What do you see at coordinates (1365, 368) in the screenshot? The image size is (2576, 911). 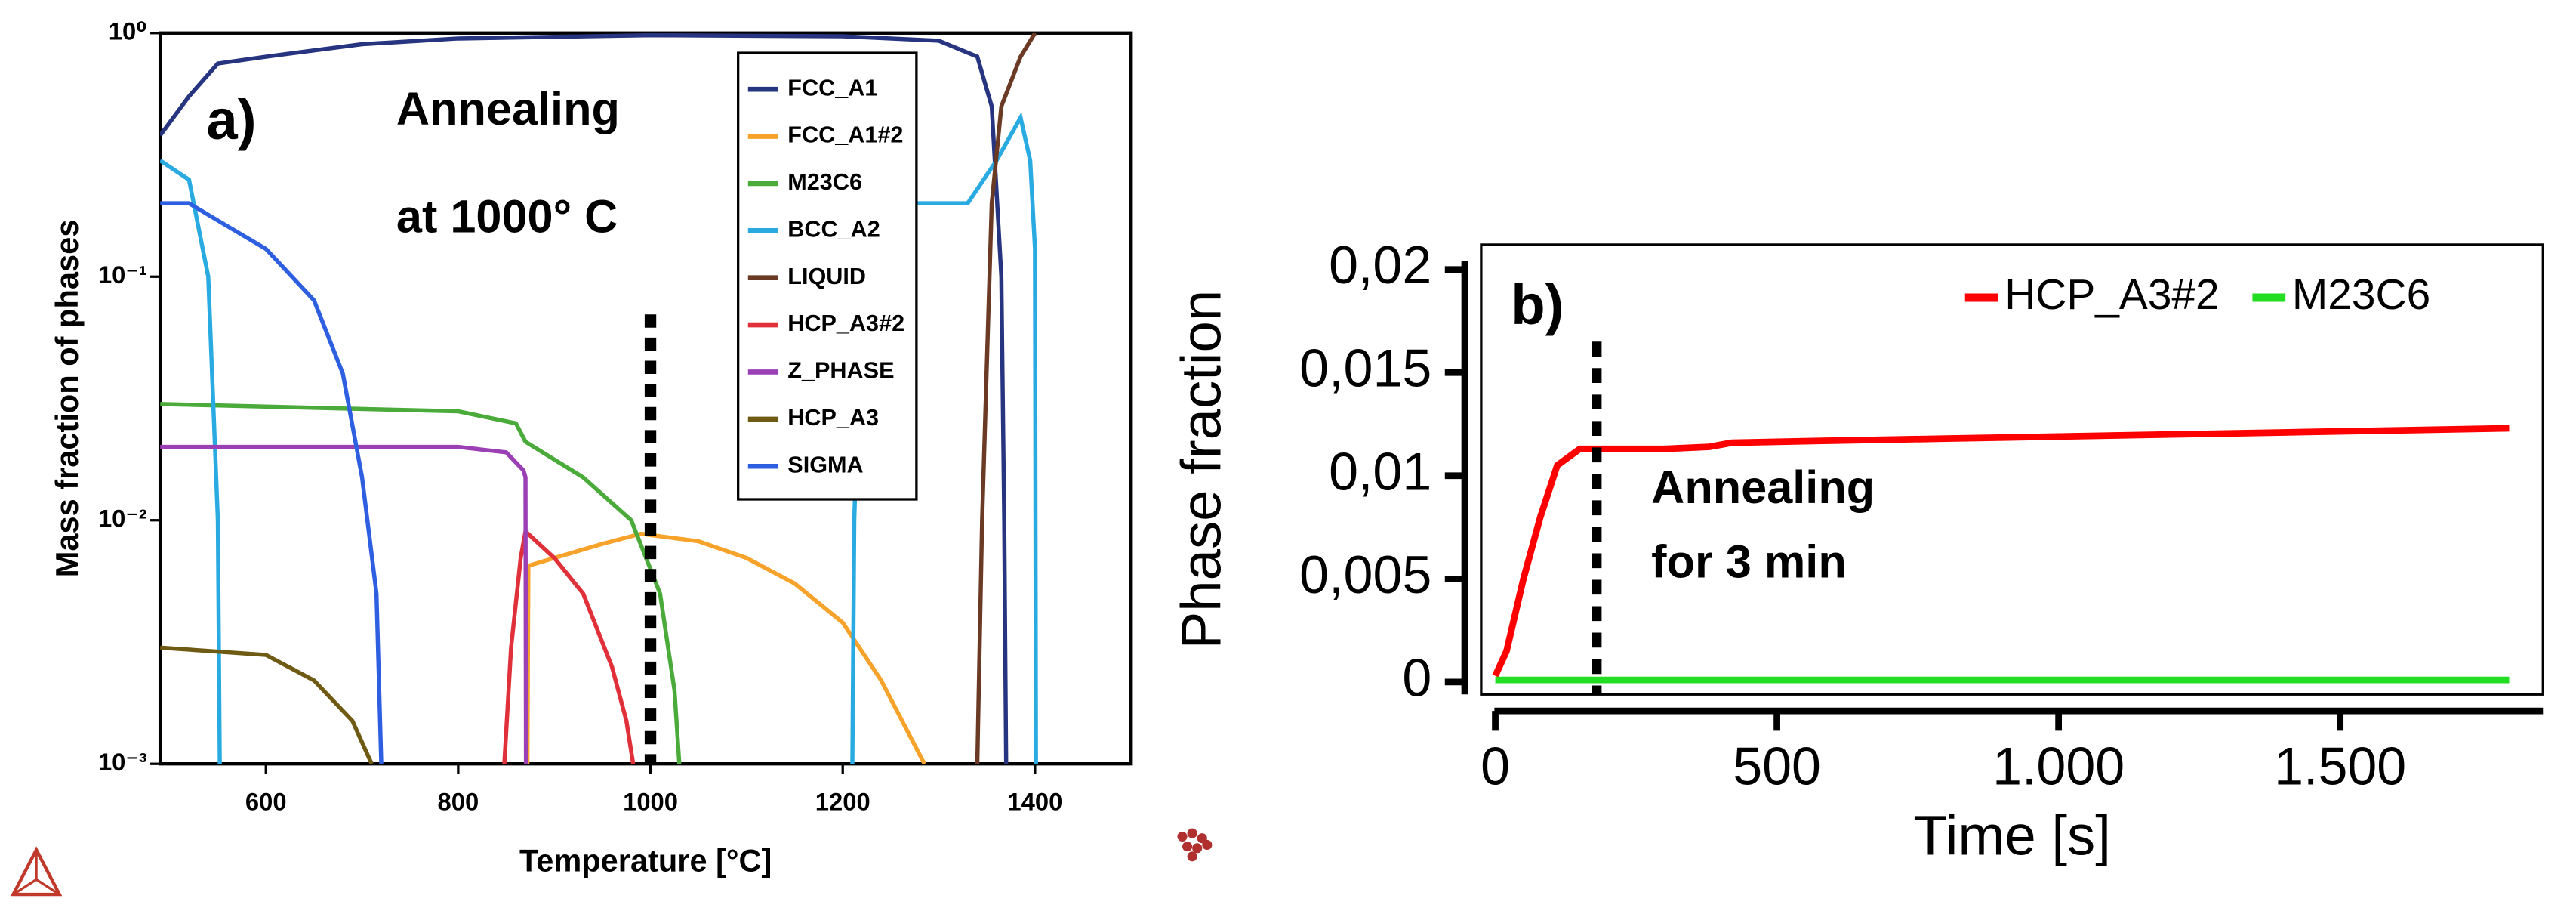 I see `y-tick-label: 0,015` at bounding box center [1365, 368].